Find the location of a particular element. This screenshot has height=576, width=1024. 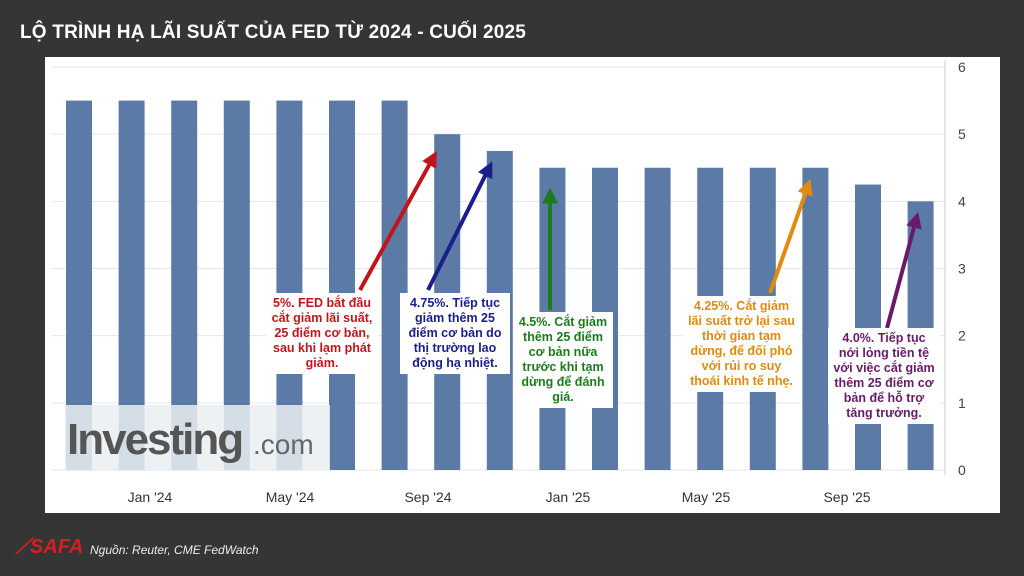

y-tick-label: 6 is located at coordinates (962, 67).